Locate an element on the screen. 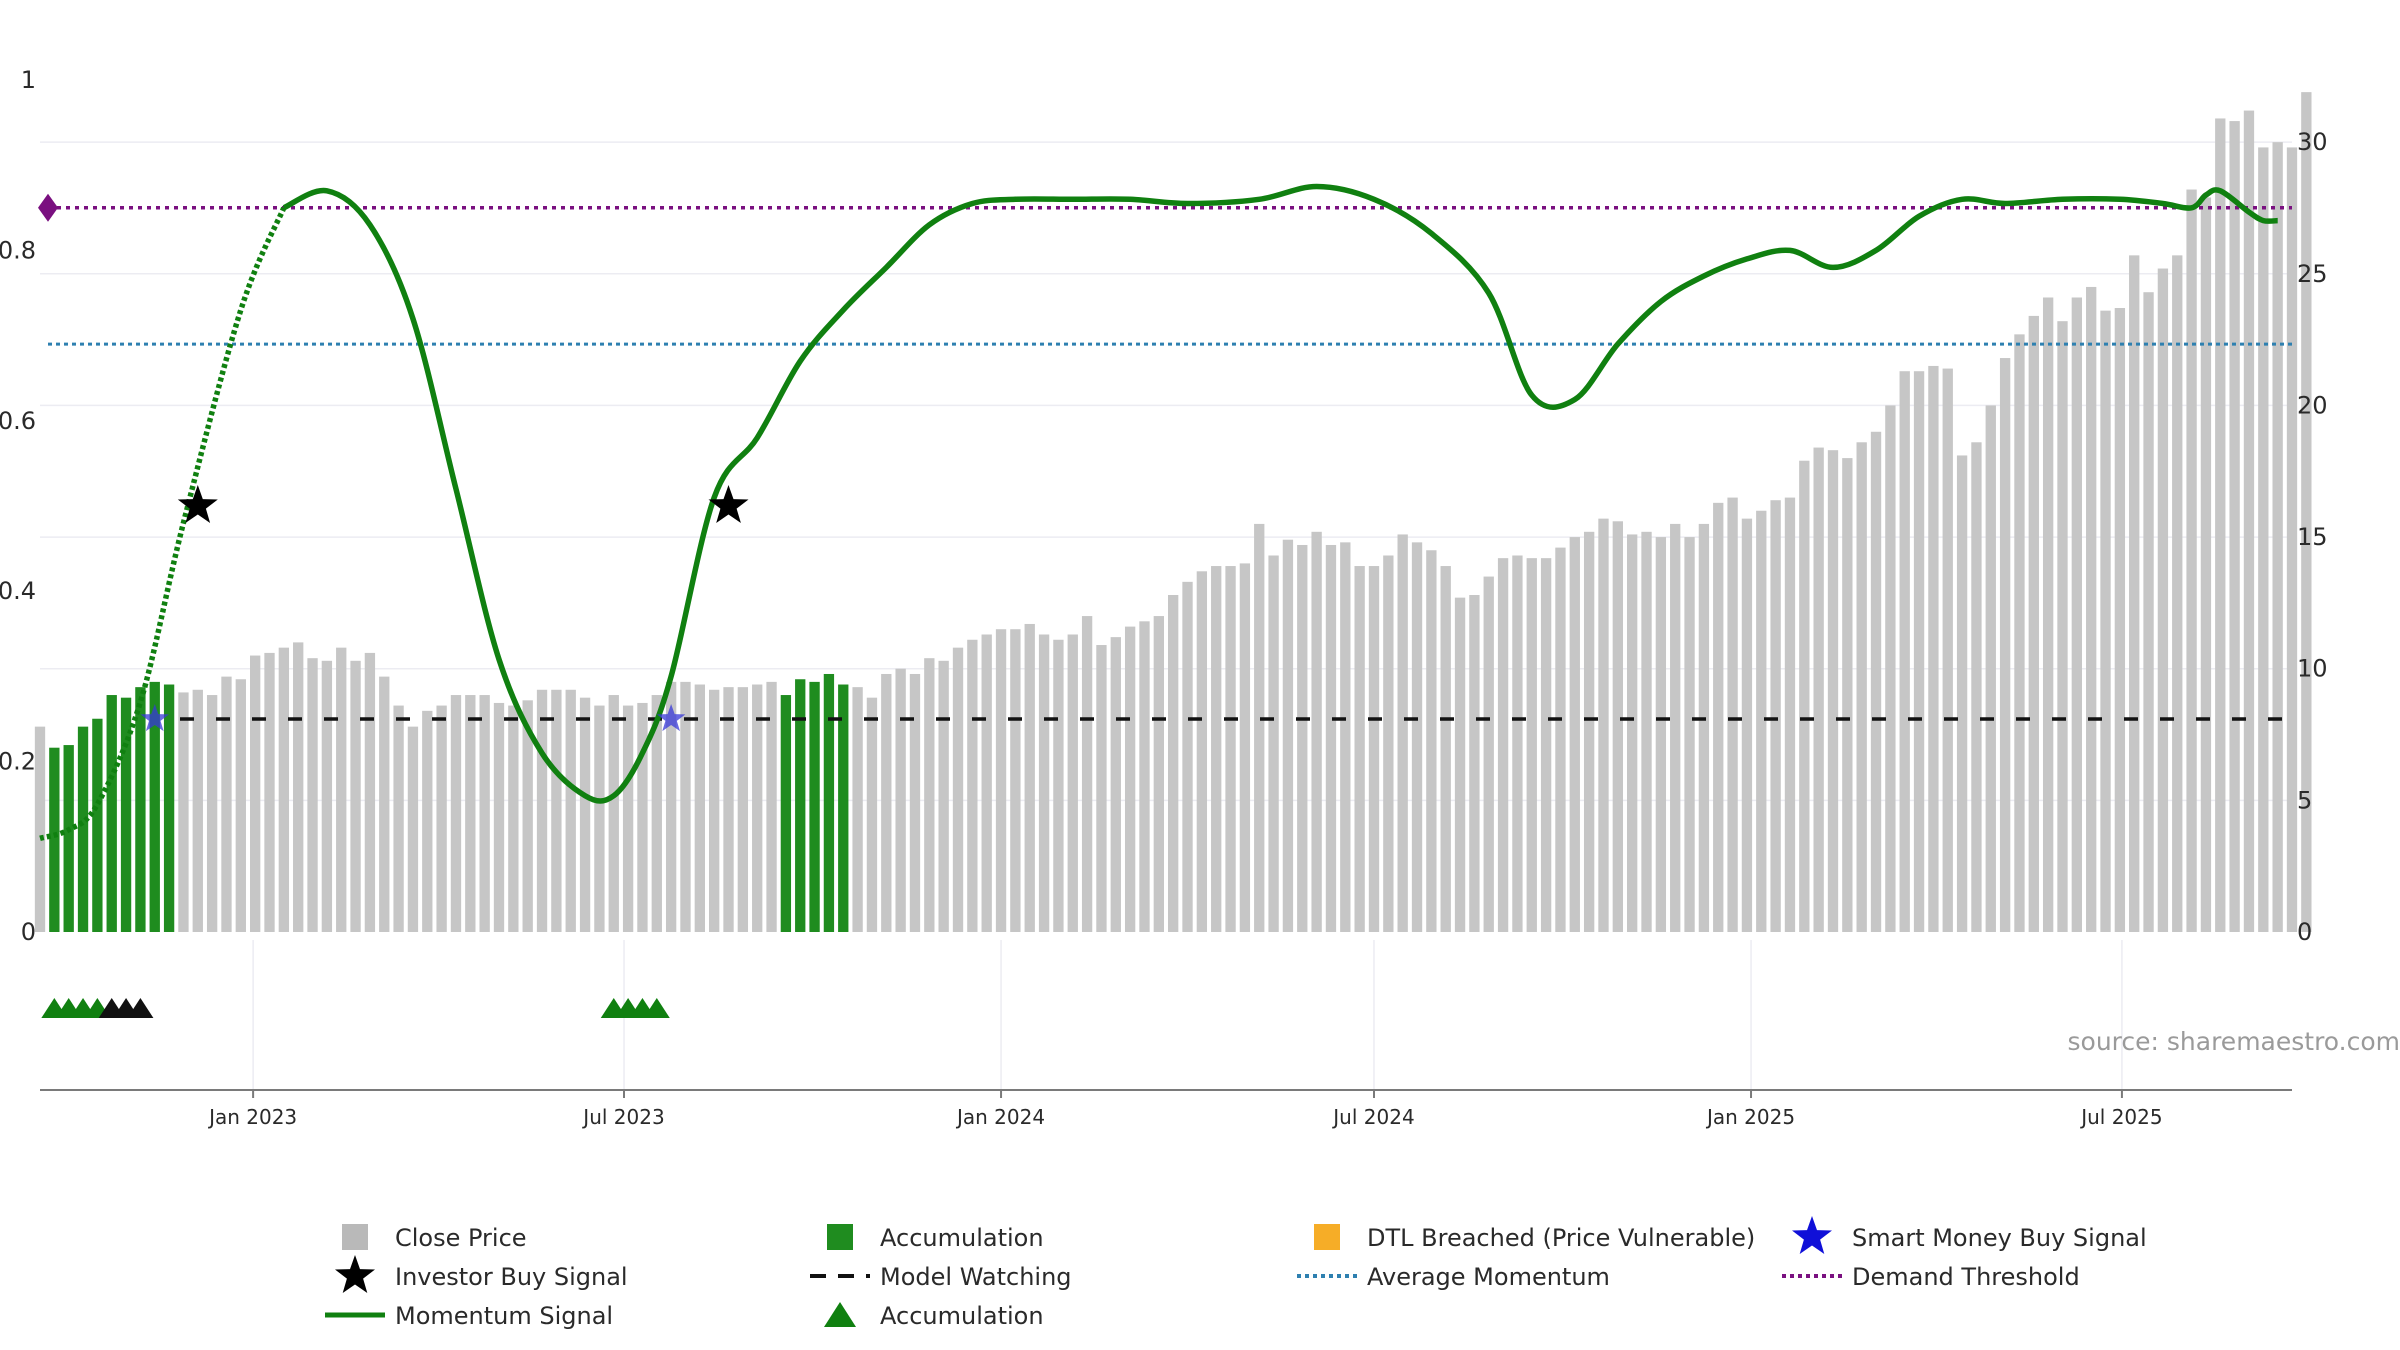  legend-item: Demand Threshold is located at coordinates (1931, 1277).